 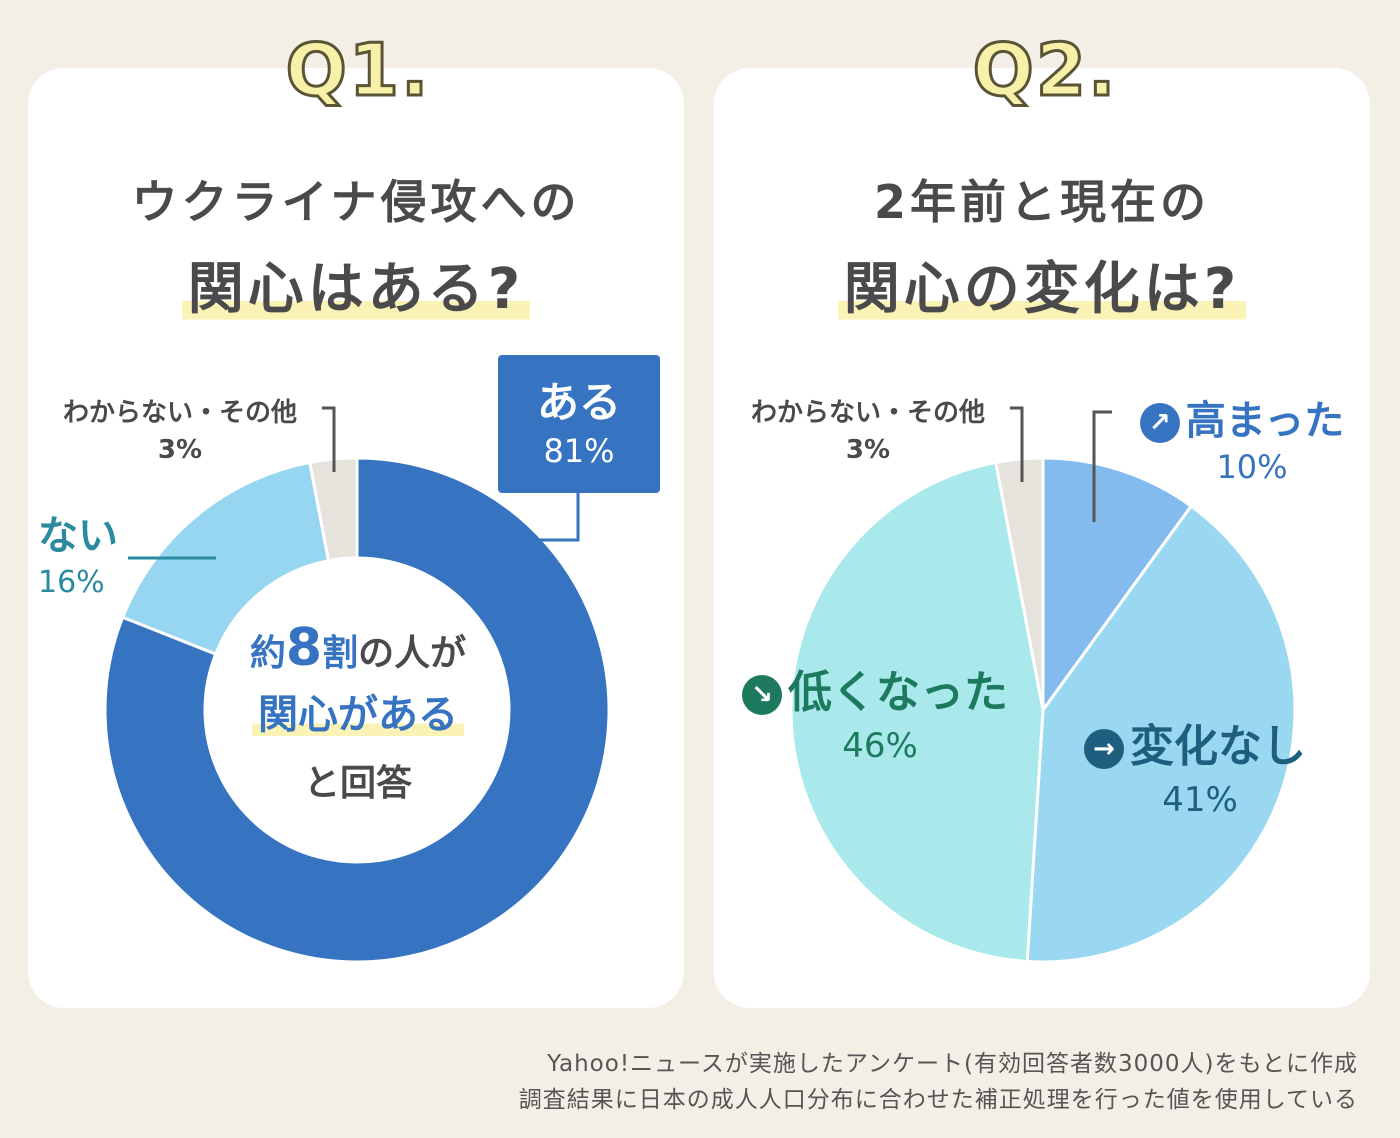 I want to click on label-q1-other: わからない・その他, so click(x=179, y=413).